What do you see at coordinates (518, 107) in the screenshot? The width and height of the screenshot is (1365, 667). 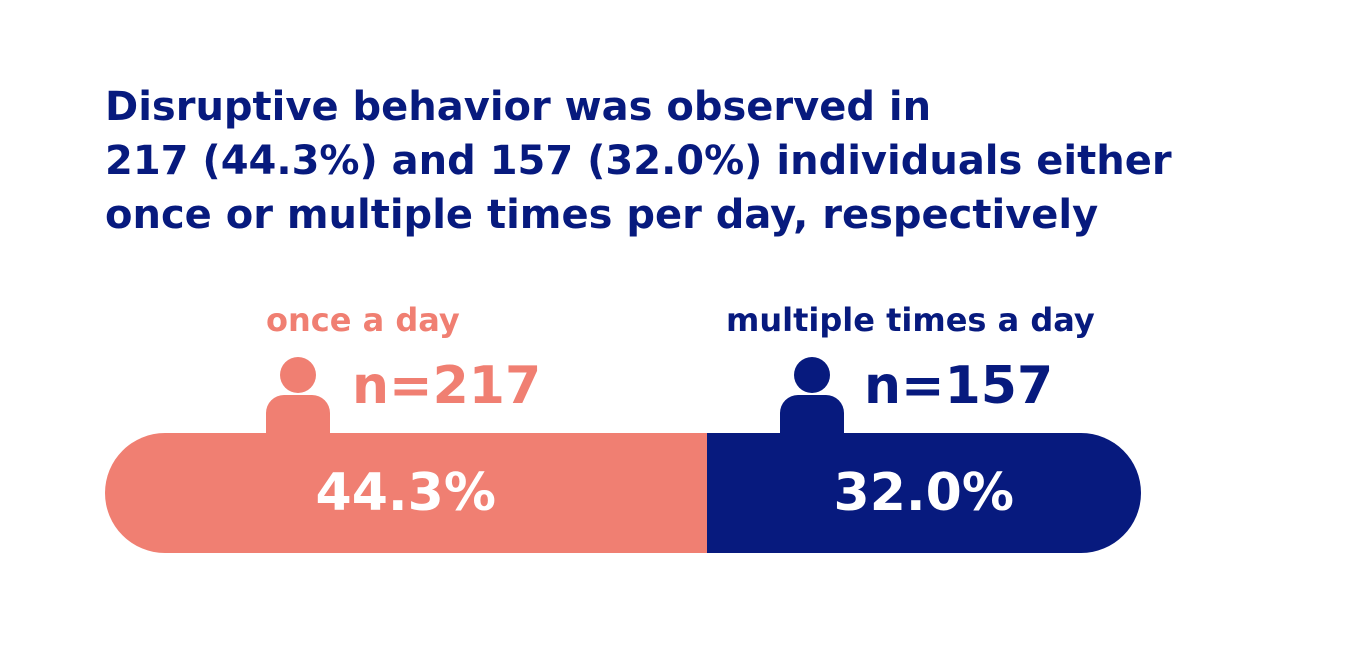 I see `headline-line-1: Disruptive behavior was observed in` at bounding box center [518, 107].